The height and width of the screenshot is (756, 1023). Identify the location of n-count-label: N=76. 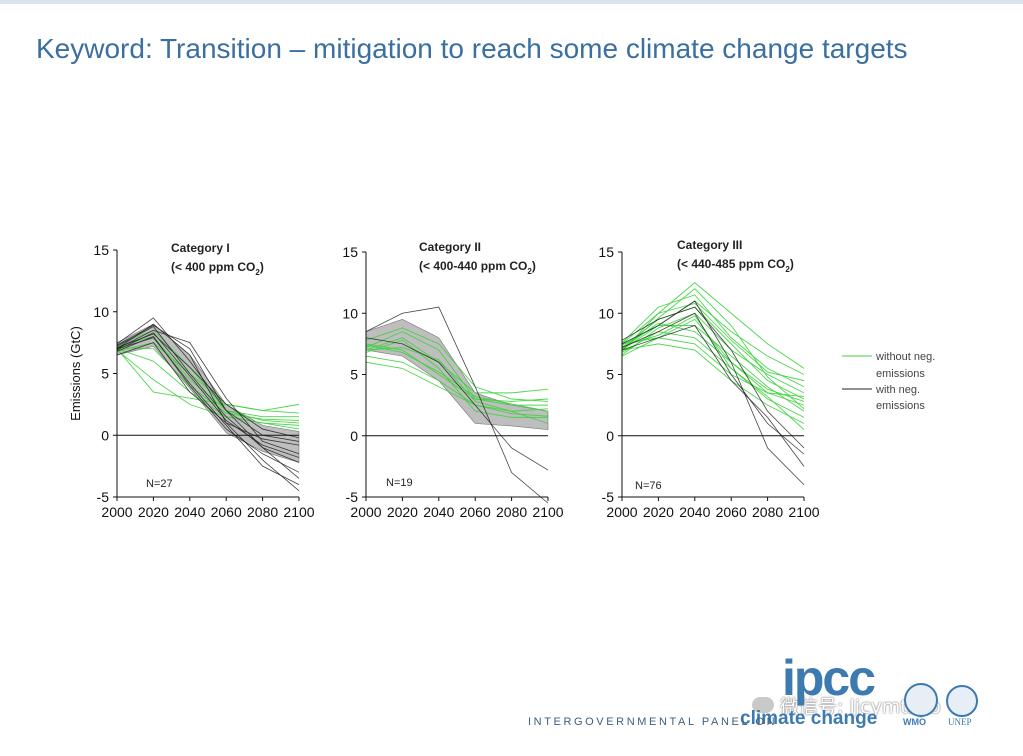
(648, 486).